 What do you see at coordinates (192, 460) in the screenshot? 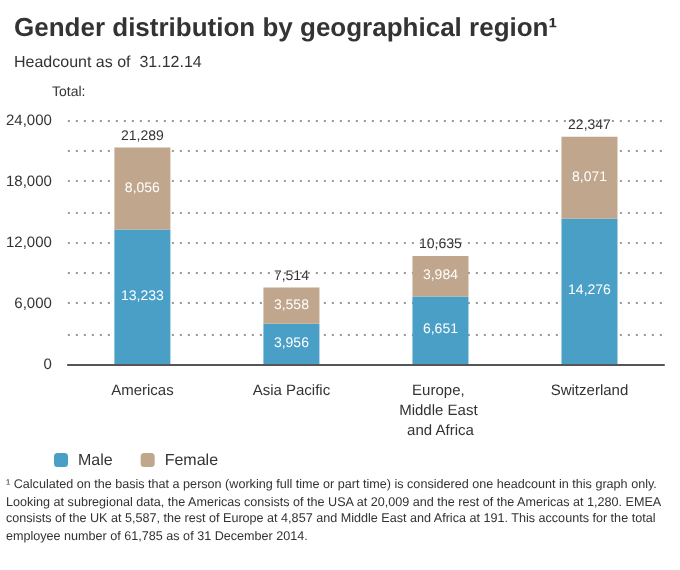
I see `legend-label: Female` at bounding box center [192, 460].